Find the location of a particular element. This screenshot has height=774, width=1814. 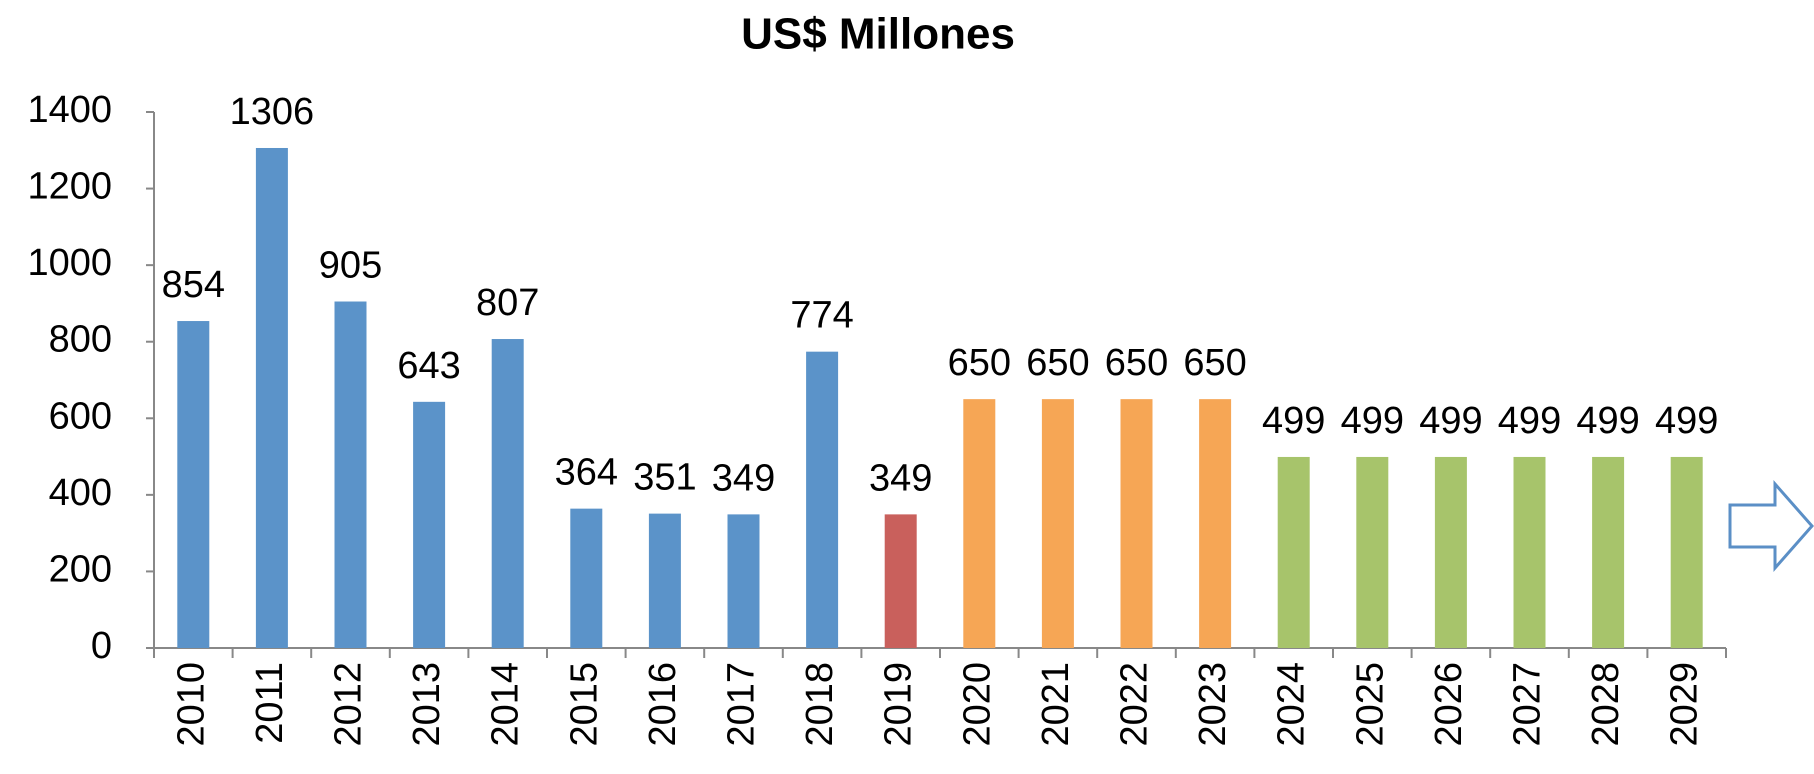

data-label: 643 is located at coordinates (428, 366).